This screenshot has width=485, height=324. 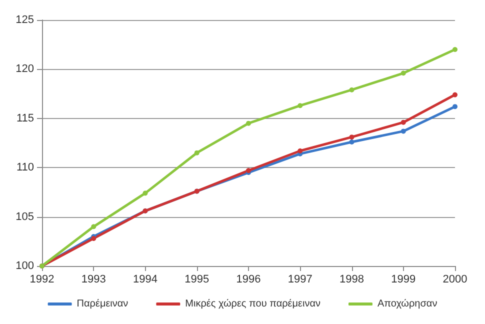 What do you see at coordinates (93, 280) in the screenshot?
I see `x-tick-label: 1993` at bounding box center [93, 280].